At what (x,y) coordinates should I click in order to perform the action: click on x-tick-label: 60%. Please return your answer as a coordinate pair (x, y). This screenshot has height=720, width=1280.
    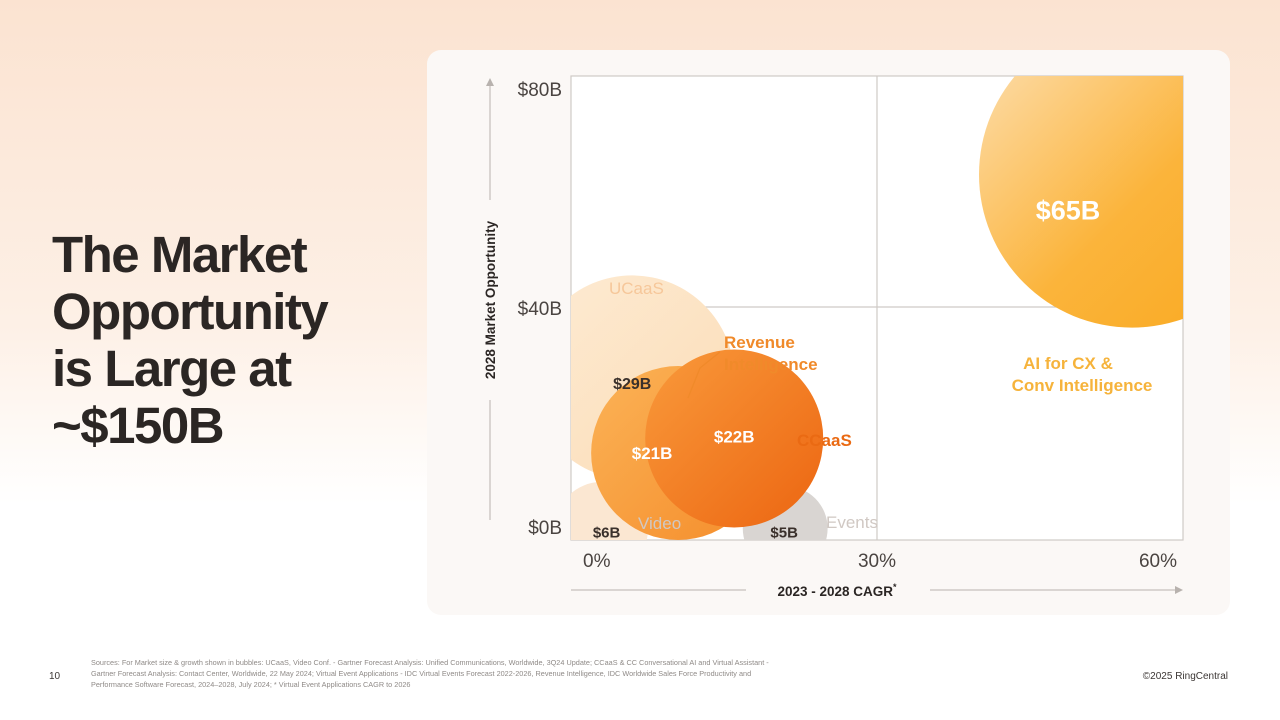
    Looking at the image, I should click on (1158, 561).